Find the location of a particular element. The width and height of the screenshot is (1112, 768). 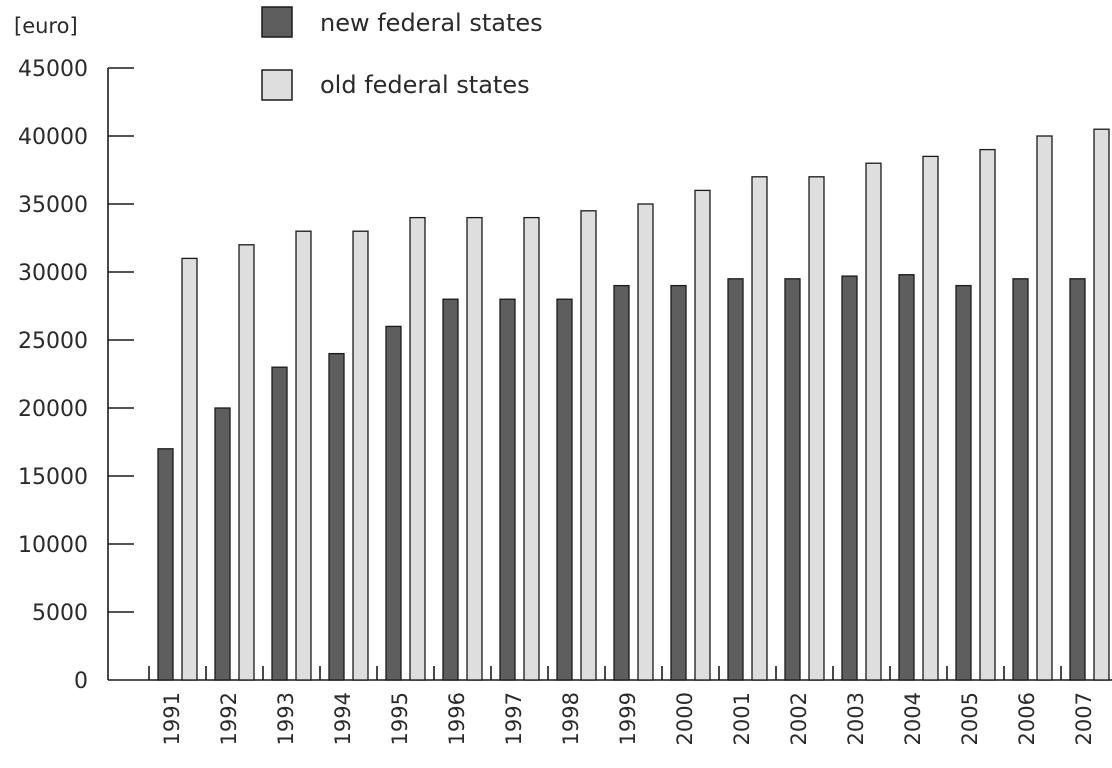

x-tick-label: 1998 is located at coordinates (571, 718).